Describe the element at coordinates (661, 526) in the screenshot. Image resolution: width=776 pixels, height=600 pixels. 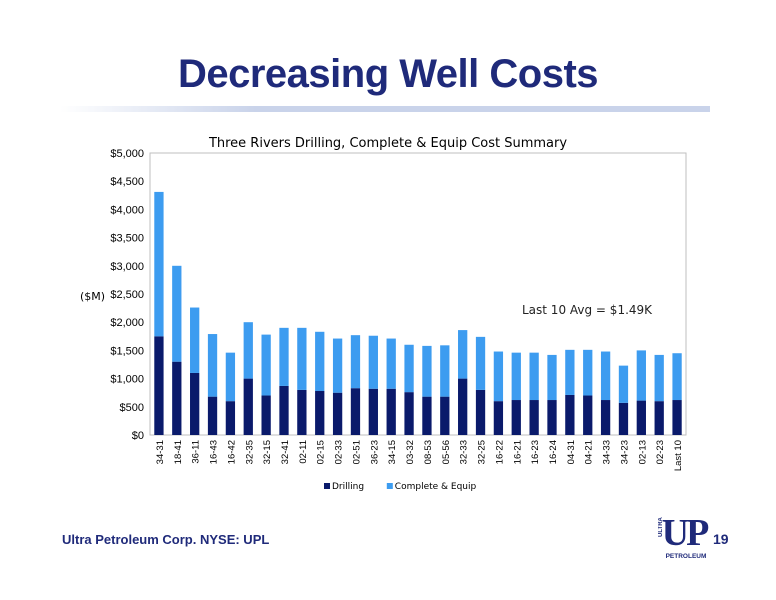
I see `logo-word-top: ULTRA` at that location.